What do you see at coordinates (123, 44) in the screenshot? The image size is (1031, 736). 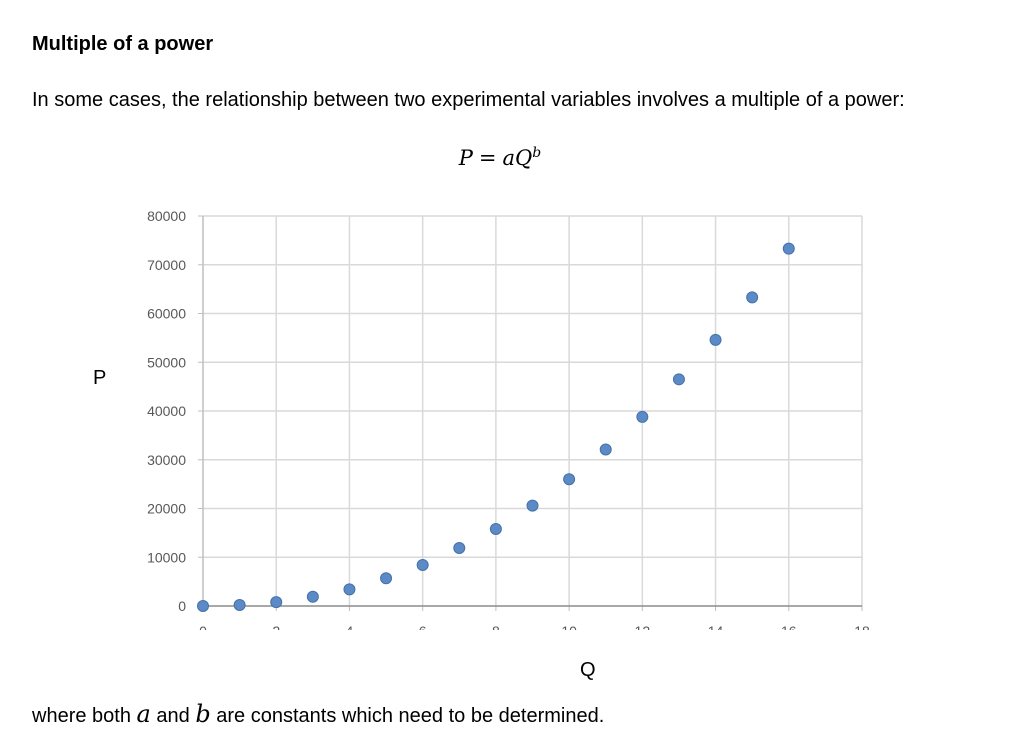 I see `section-heading: Multiple of a power` at bounding box center [123, 44].